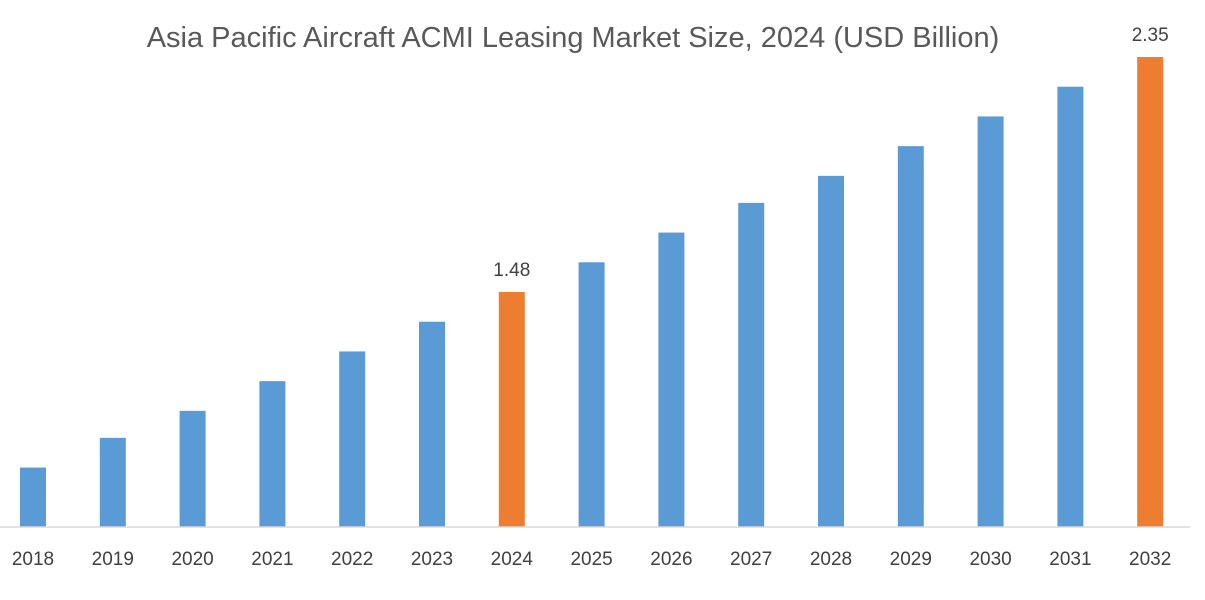  Describe the element at coordinates (831, 559) in the screenshot. I see `x-tick-label: 2028` at that location.